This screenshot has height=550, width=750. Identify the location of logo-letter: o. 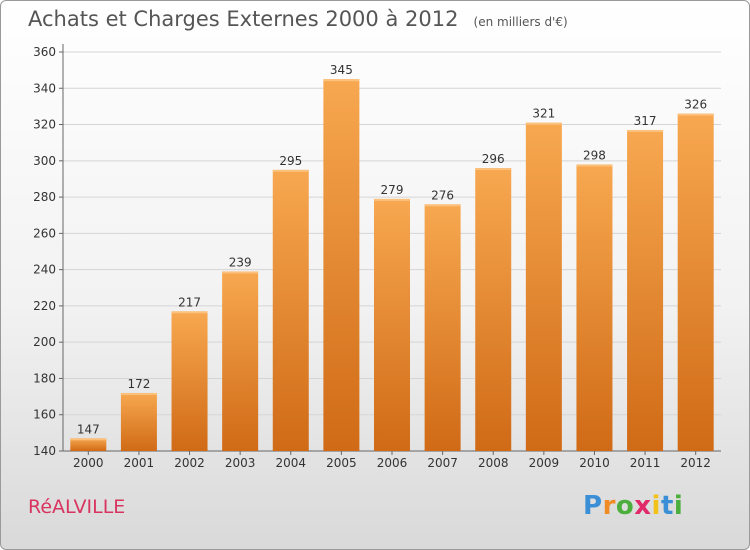
(625, 506).